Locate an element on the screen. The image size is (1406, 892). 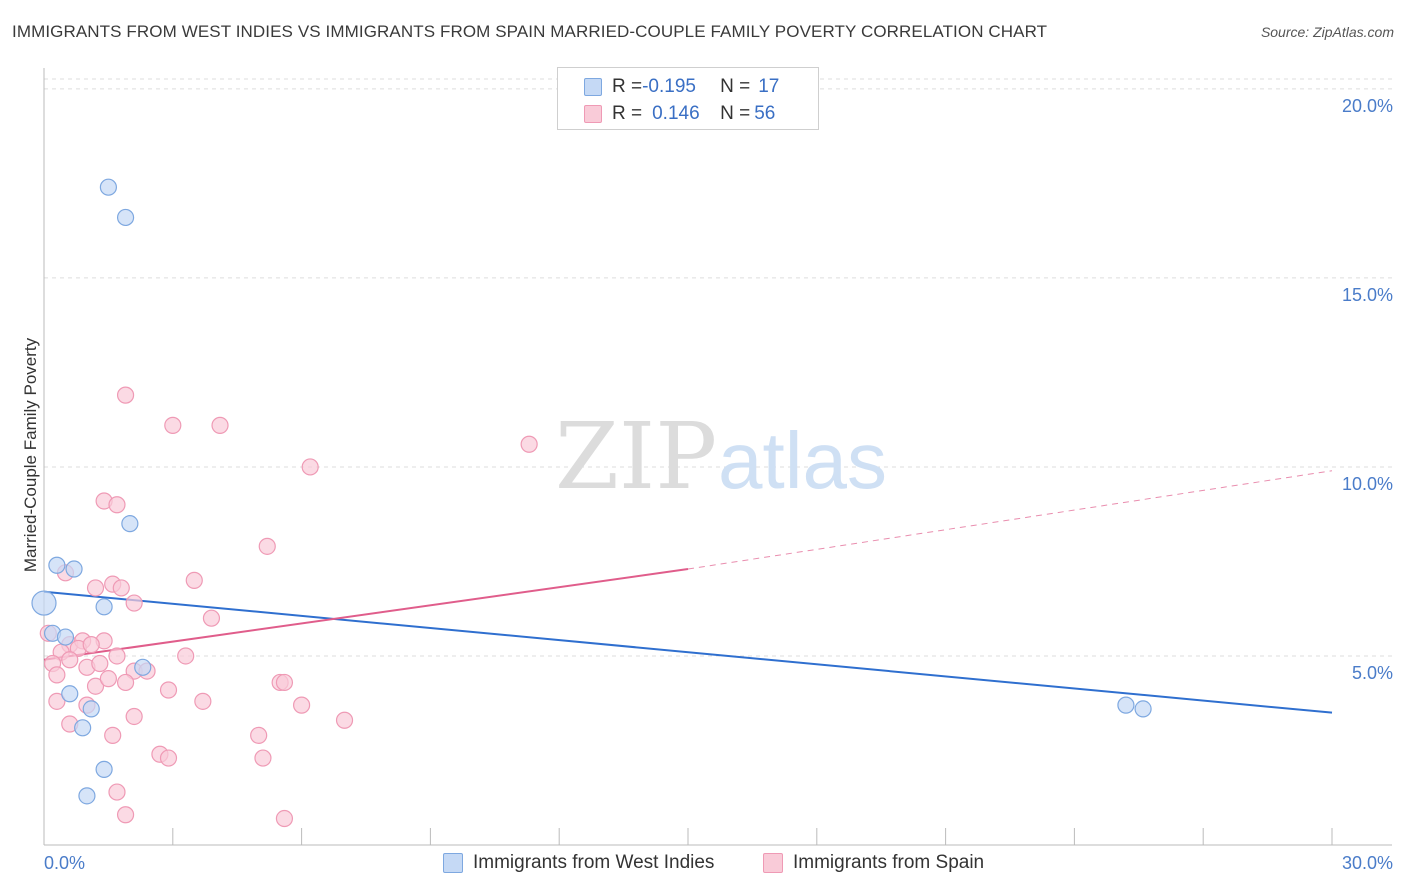
y-tick-label: 15.0% is located at coordinates (1367, 295).